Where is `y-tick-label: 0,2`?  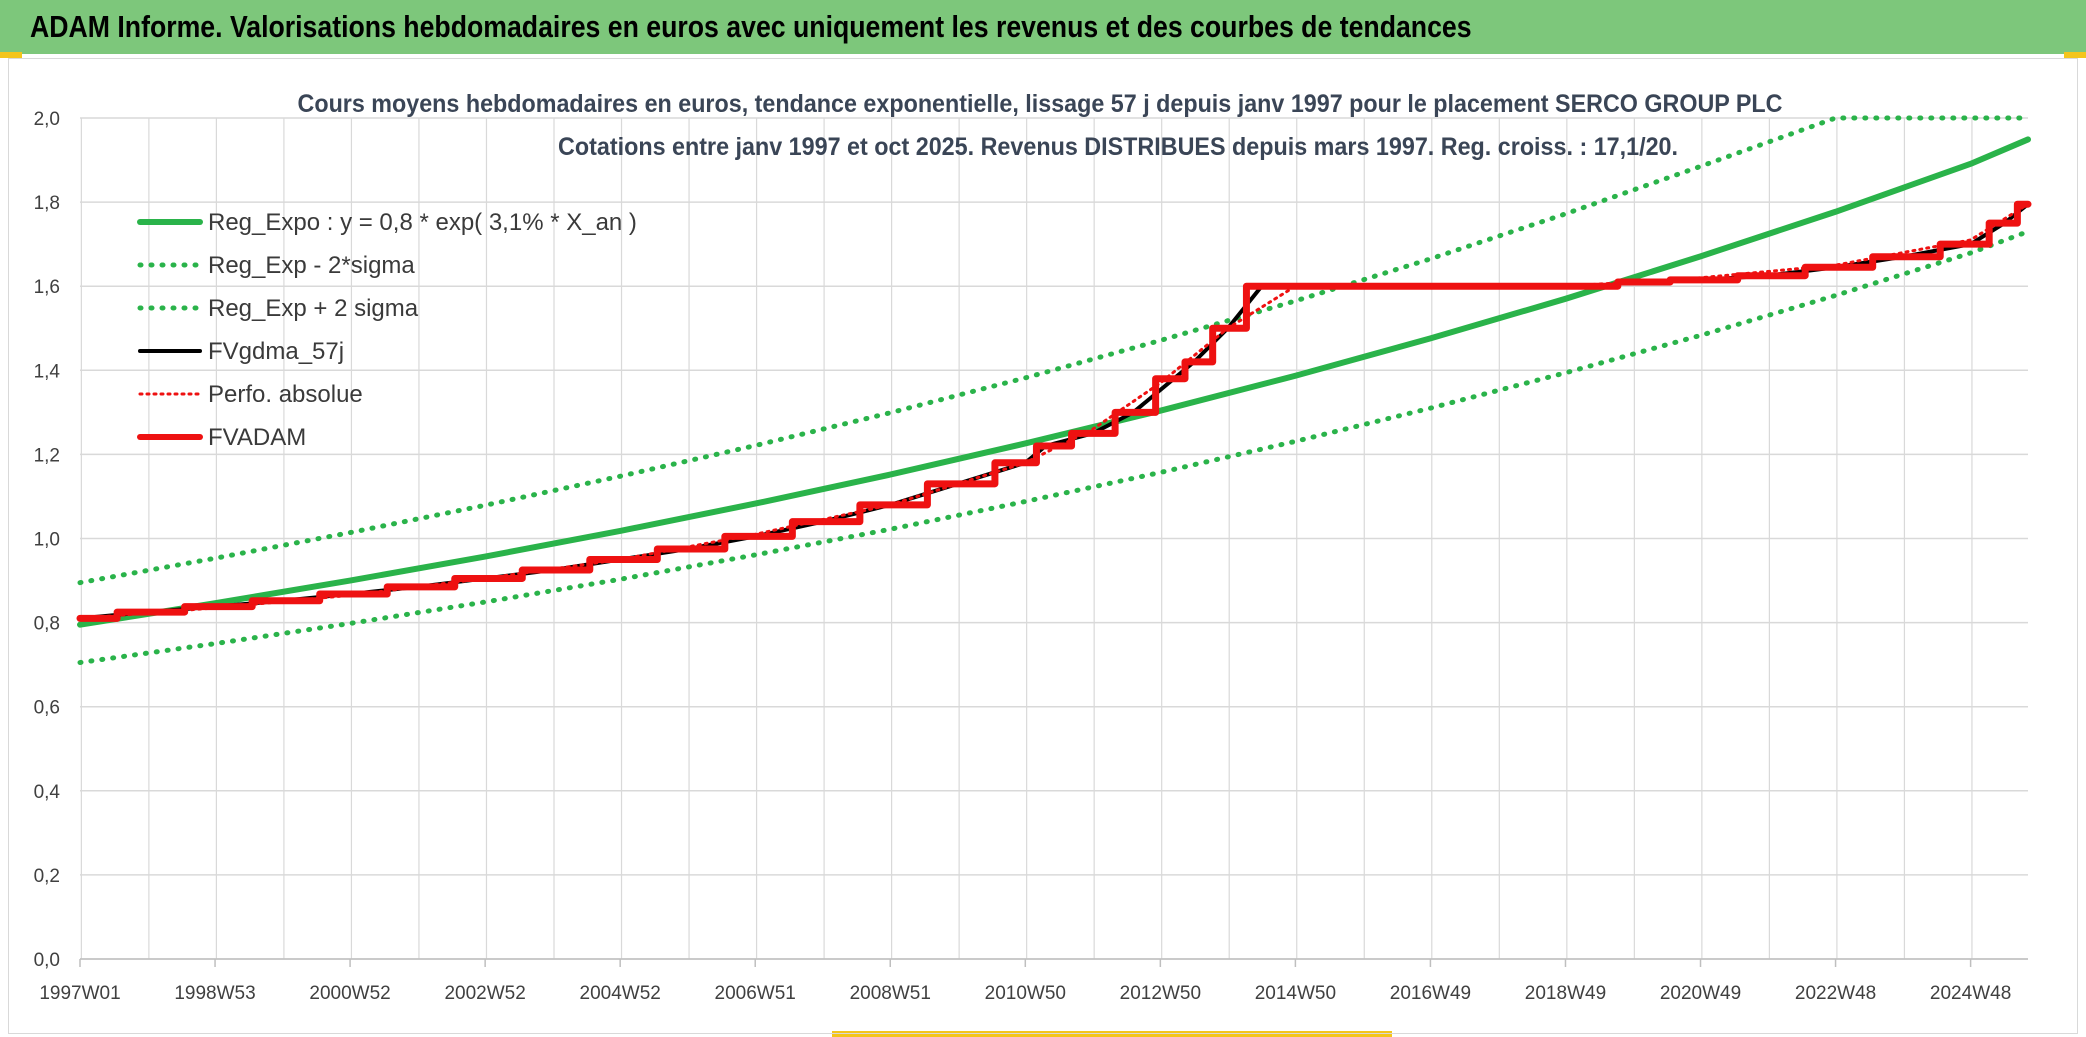
y-tick-label: 0,2 is located at coordinates (47, 876).